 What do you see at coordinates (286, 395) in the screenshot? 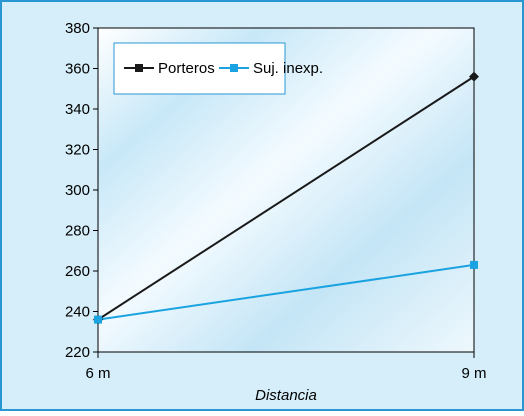
I see `x-axis-title: Distancia` at bounding box center [286, 395].